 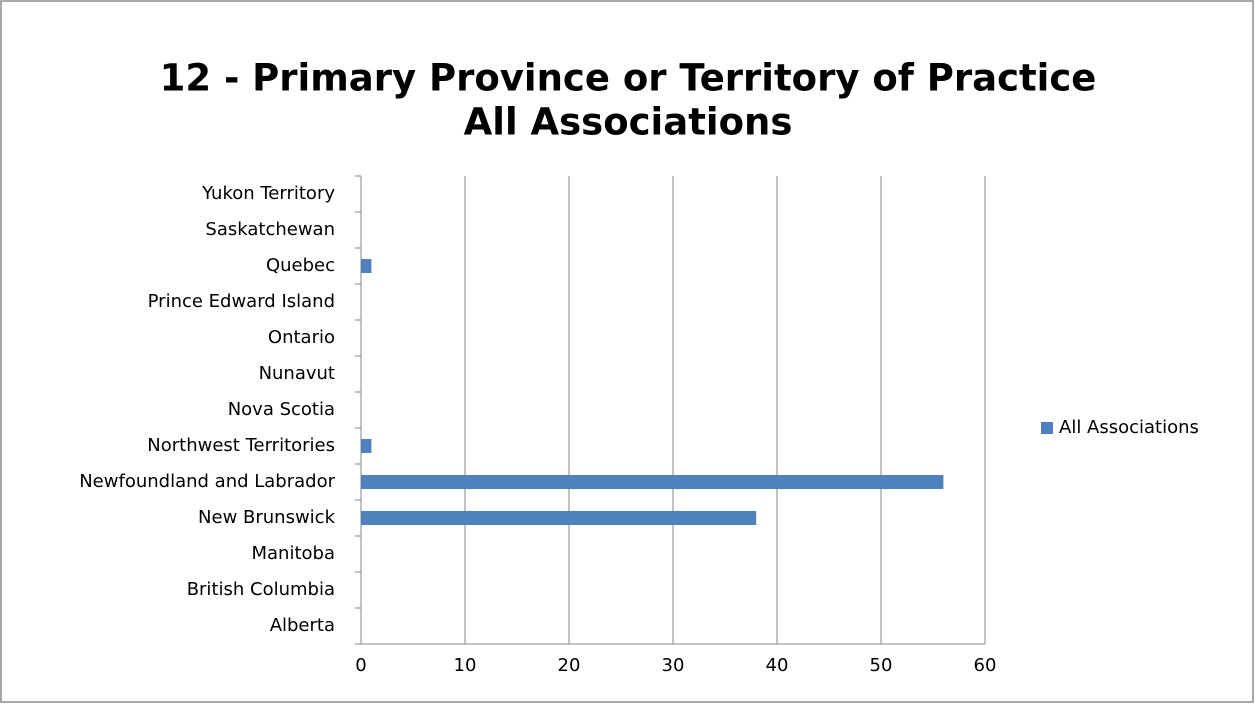 I want to click on y-tick-label: Yukon Territory, so click(x=268, y=193).